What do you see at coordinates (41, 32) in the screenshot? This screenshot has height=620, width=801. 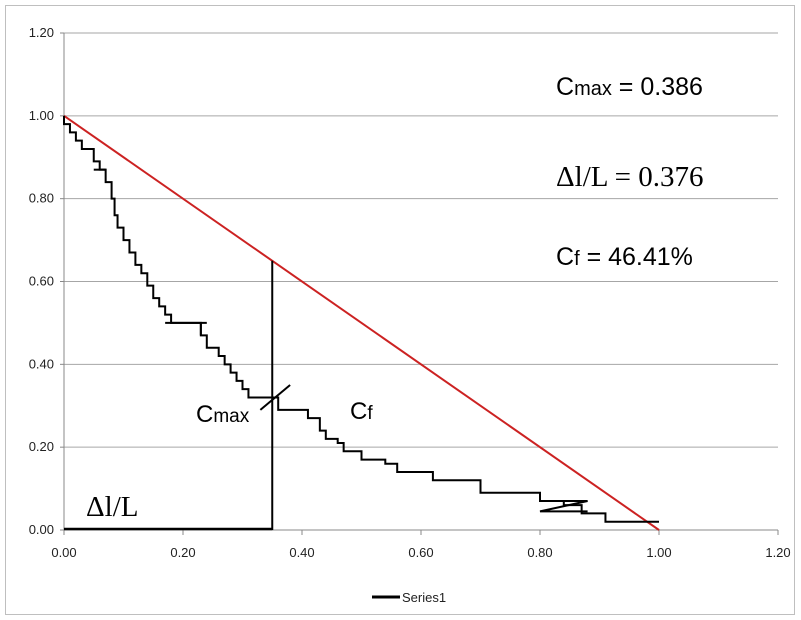 I see `y-tick-label: 1.20` at bounding box center [41, 32].